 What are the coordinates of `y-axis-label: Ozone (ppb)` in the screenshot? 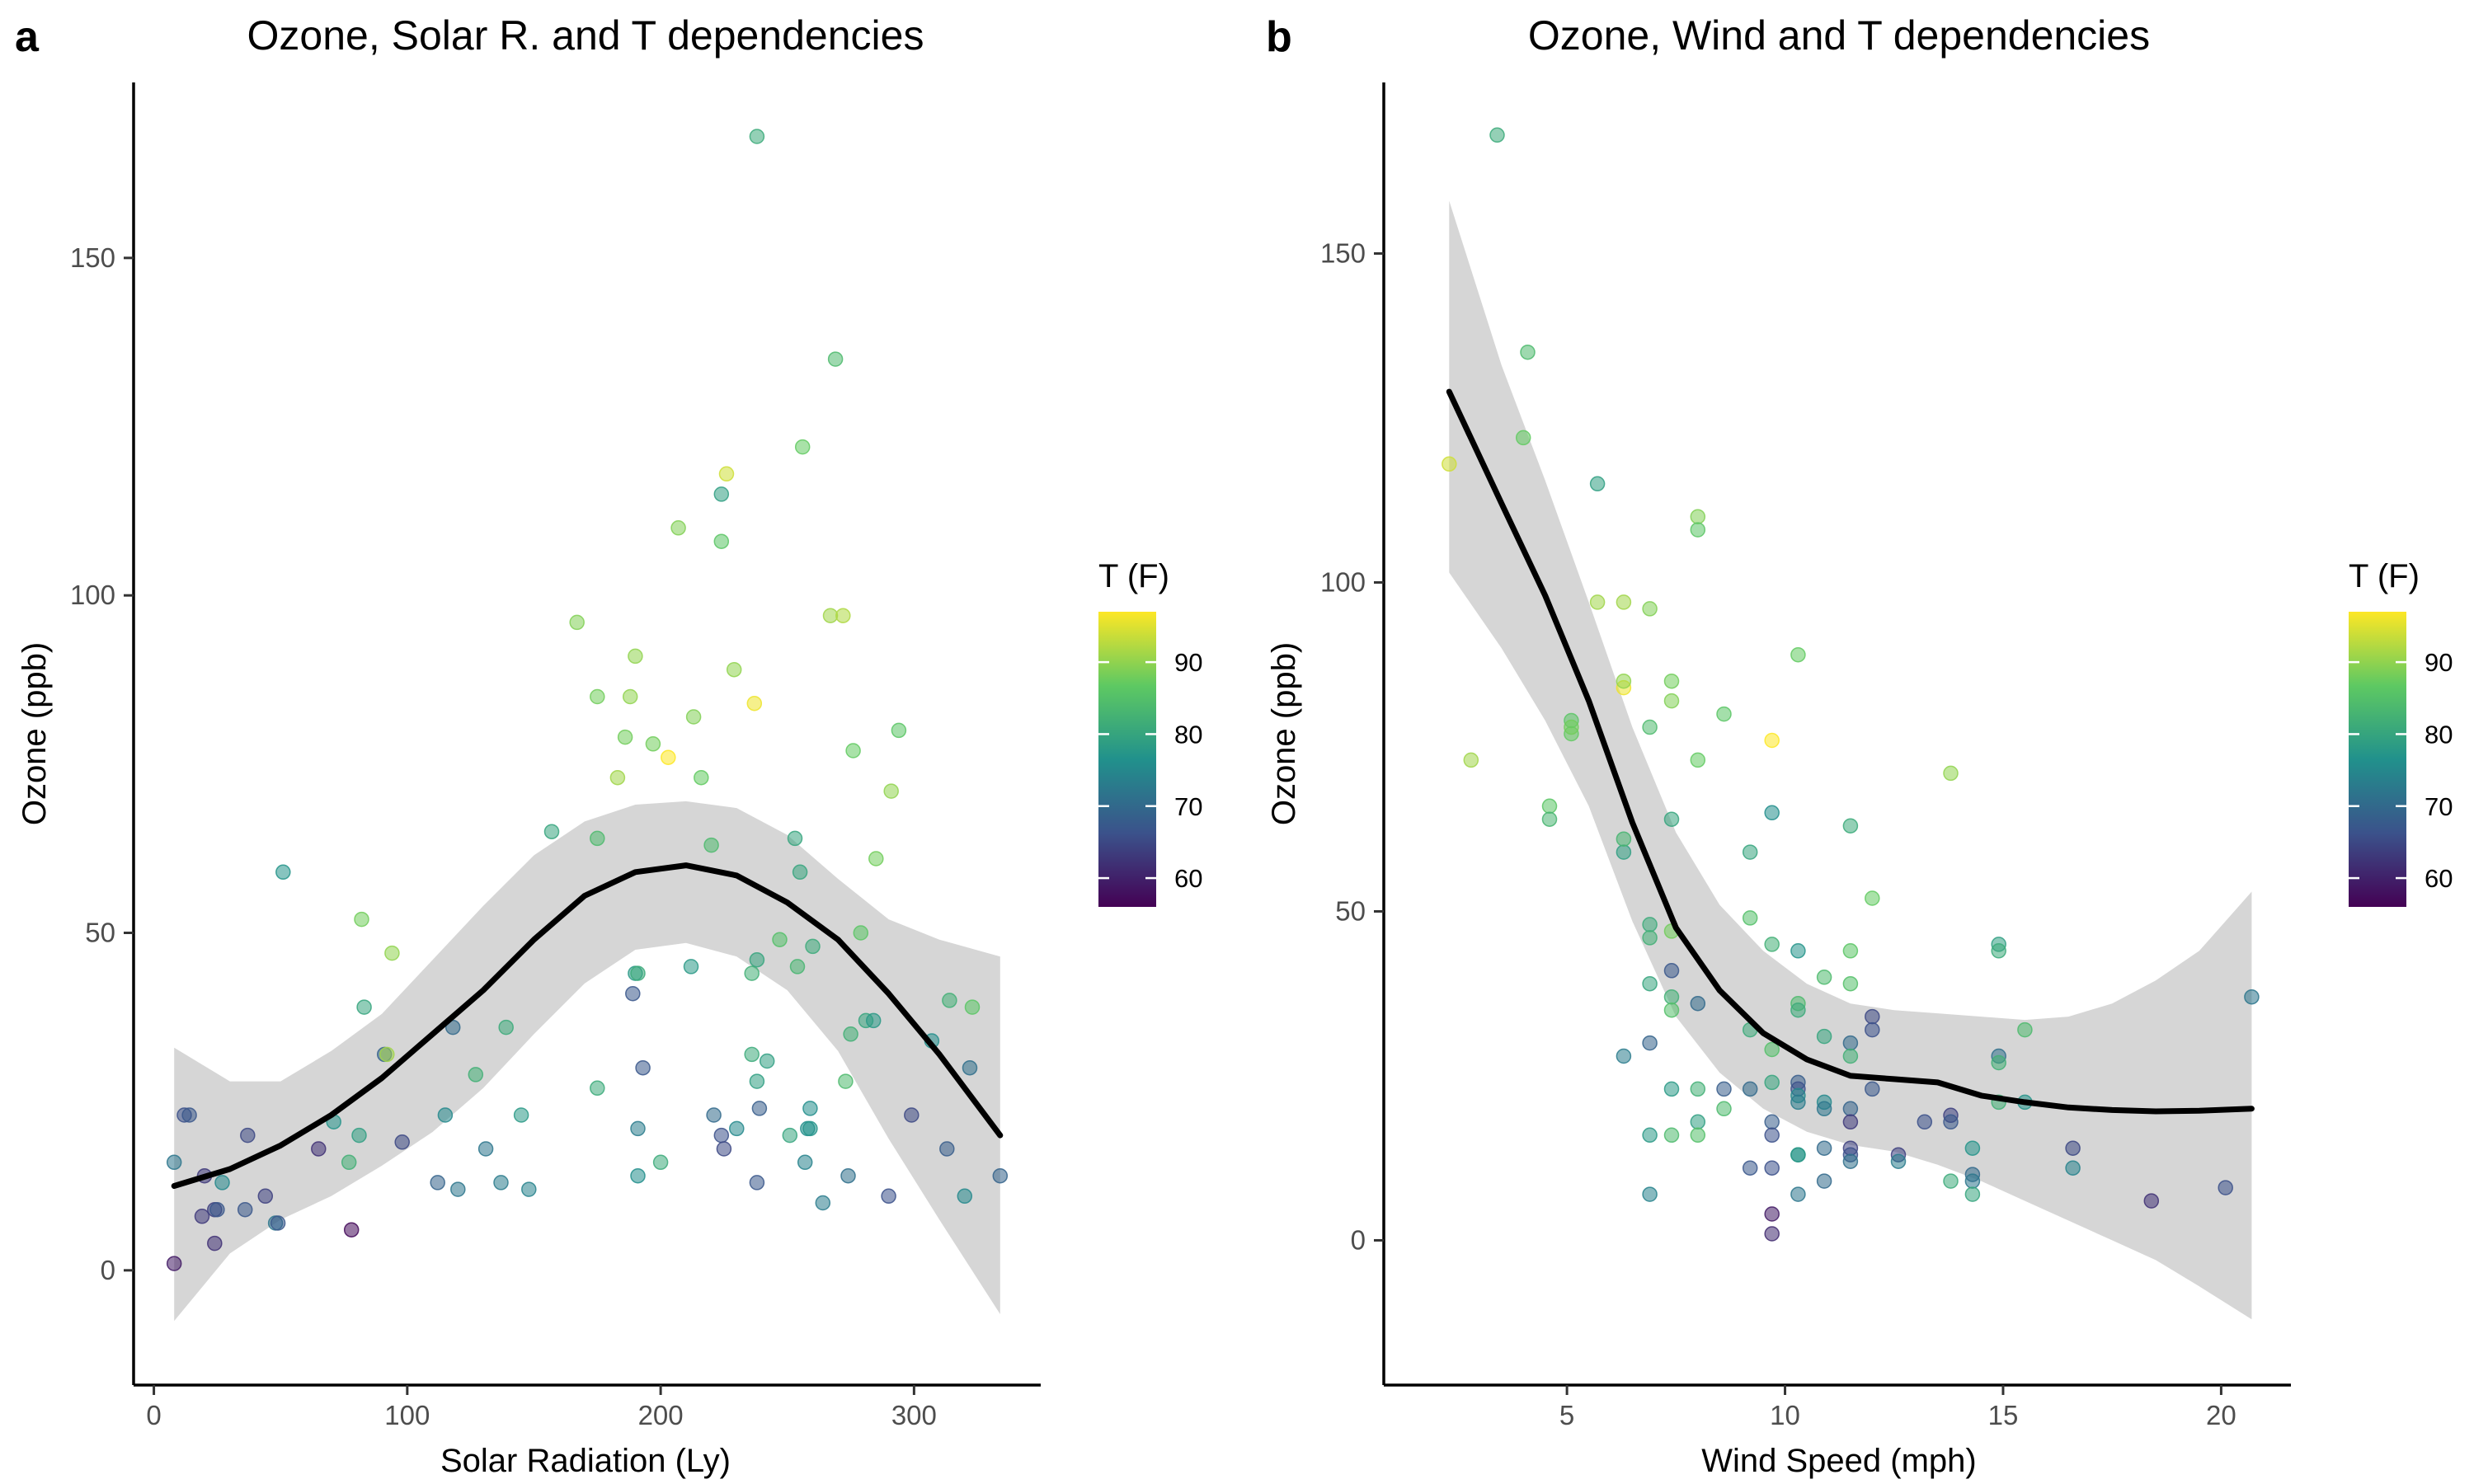 It's located at (34, 733).